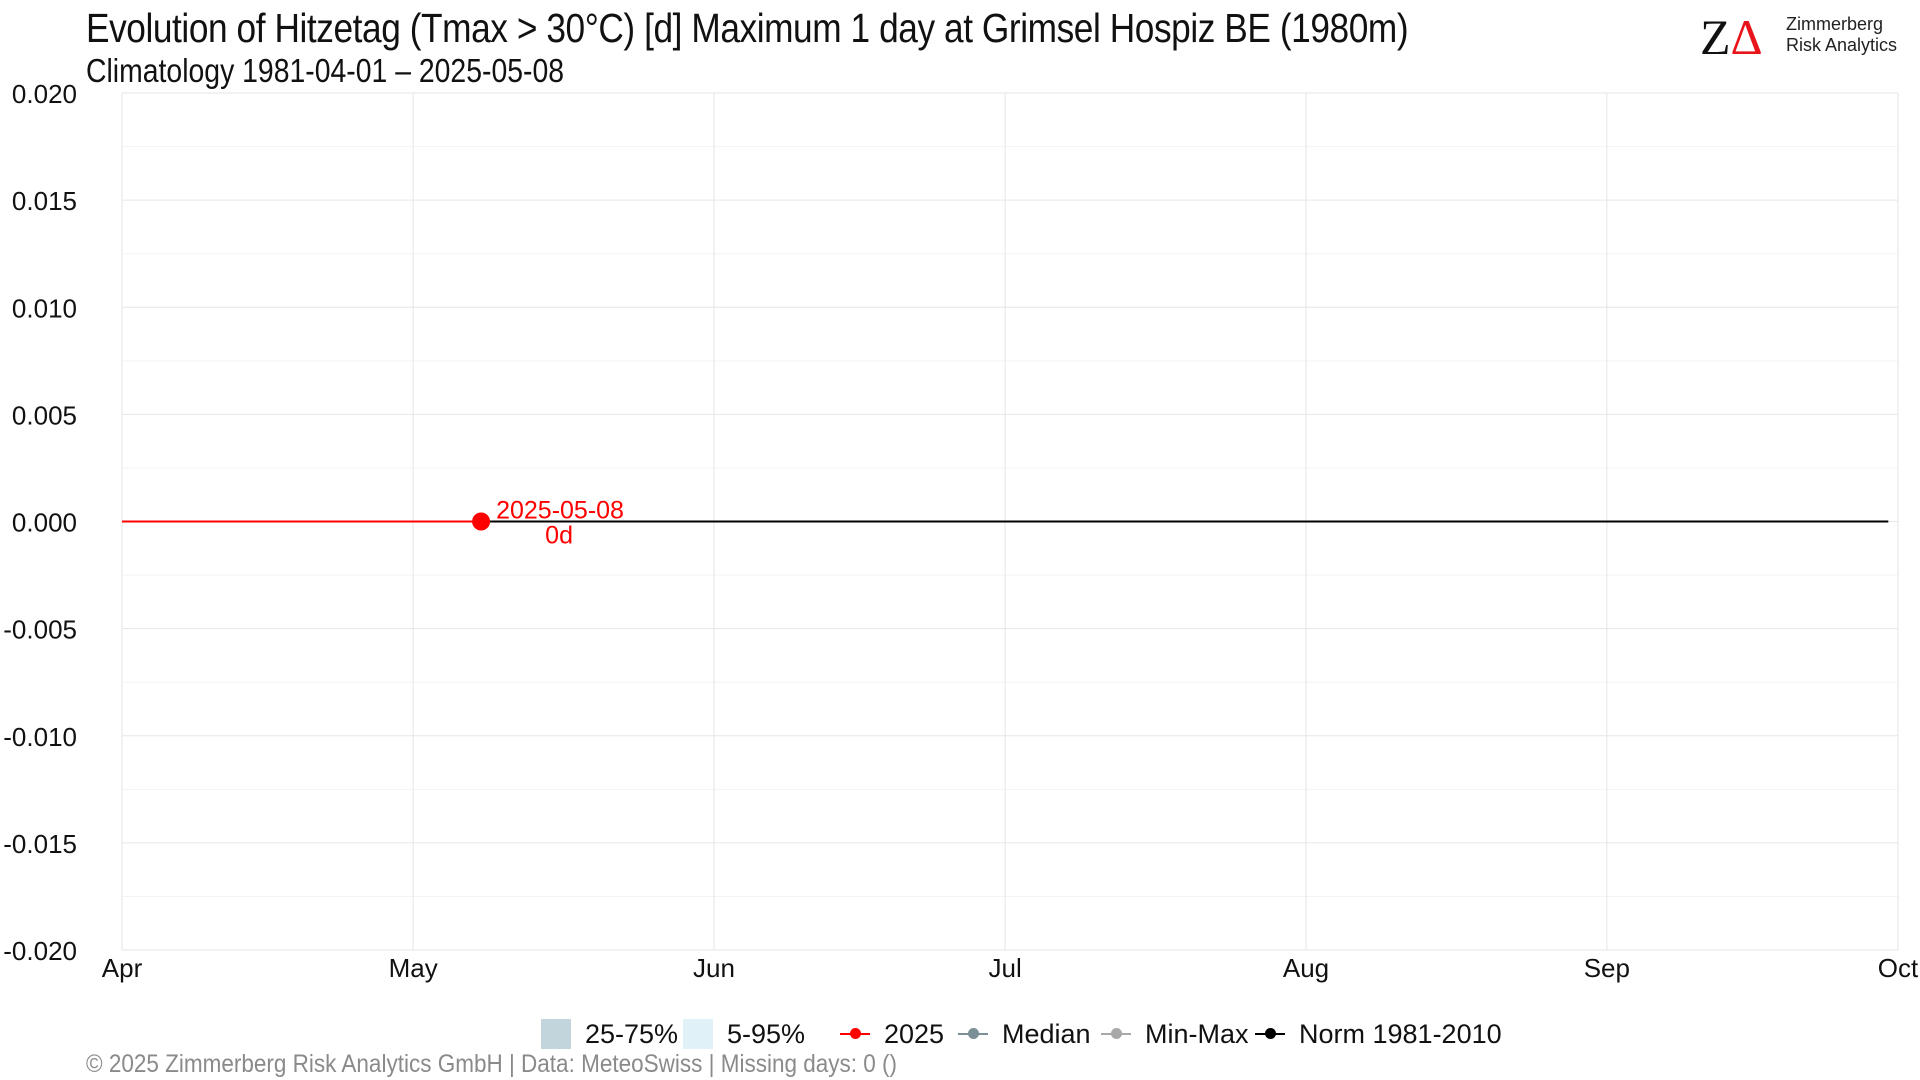  Describe the element at coordinates (413, 968) in the screenshot. I see `x-tick-label: May` at that location.